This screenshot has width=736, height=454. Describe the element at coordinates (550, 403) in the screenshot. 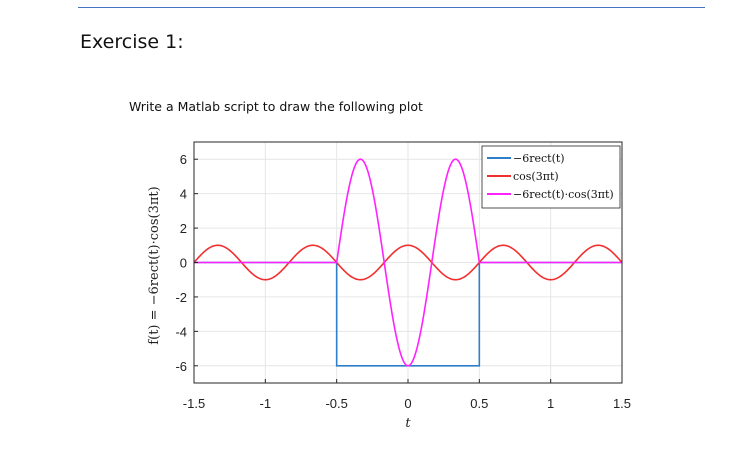

I see `x-tick-label: 1` at that location.